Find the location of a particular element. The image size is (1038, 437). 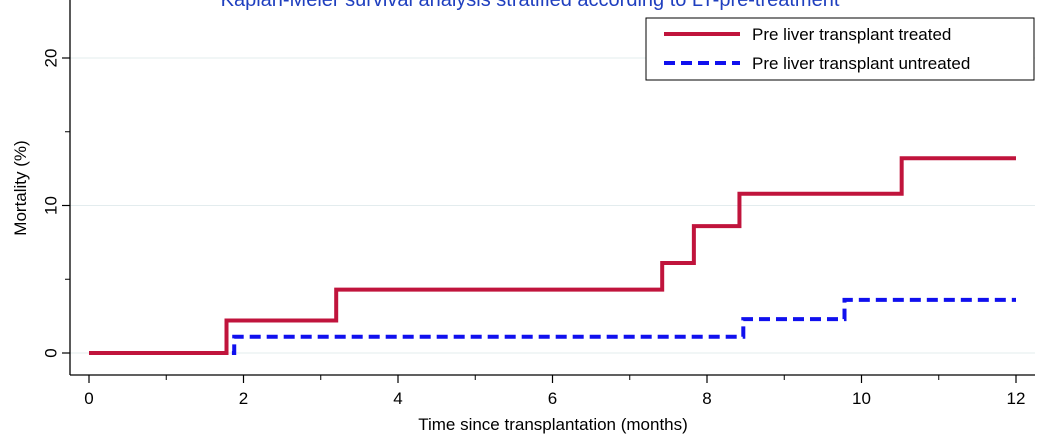

y-tick-label-10: 10 is located at coordinates (51, 205).